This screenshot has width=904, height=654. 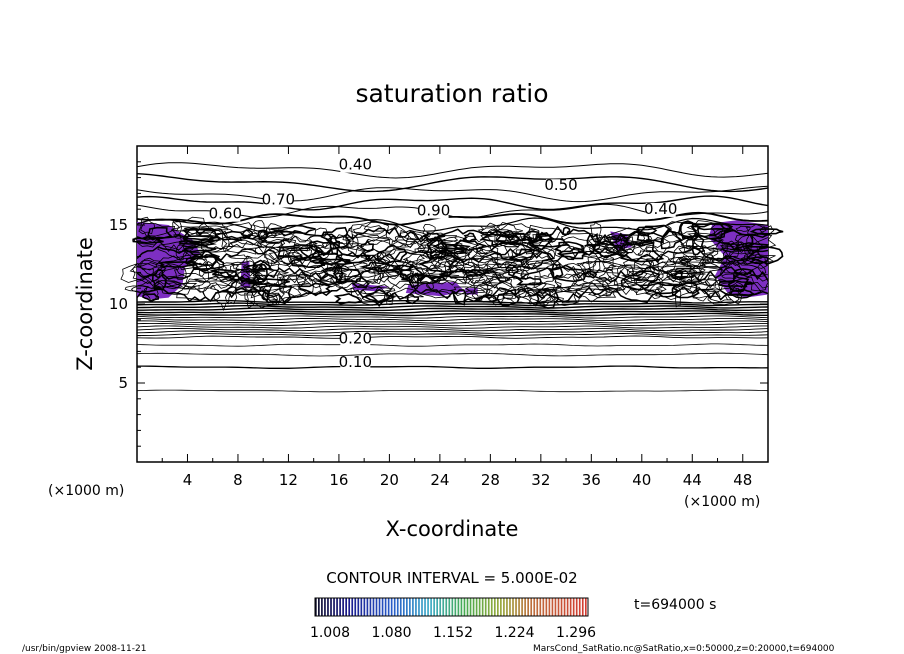 What do you see at coordinates (86, 491) in the screenshot?
I see `x-unit-label-left: (×1000 m)` at bounding box center [86, 491].